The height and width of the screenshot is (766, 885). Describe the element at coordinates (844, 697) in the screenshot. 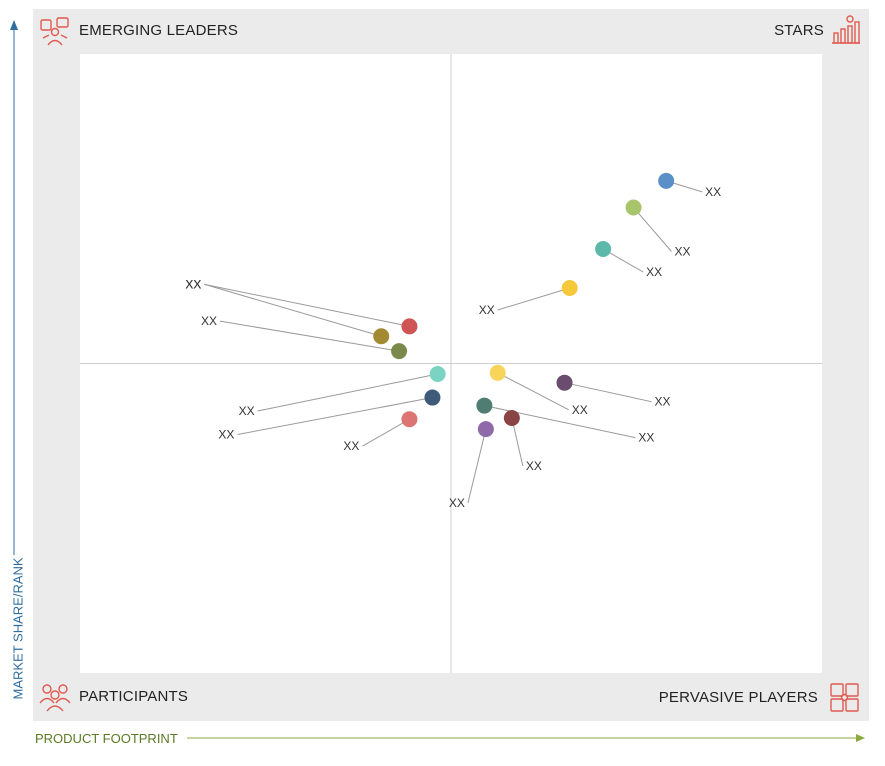

I see `pervasive-players-icon` at that location.